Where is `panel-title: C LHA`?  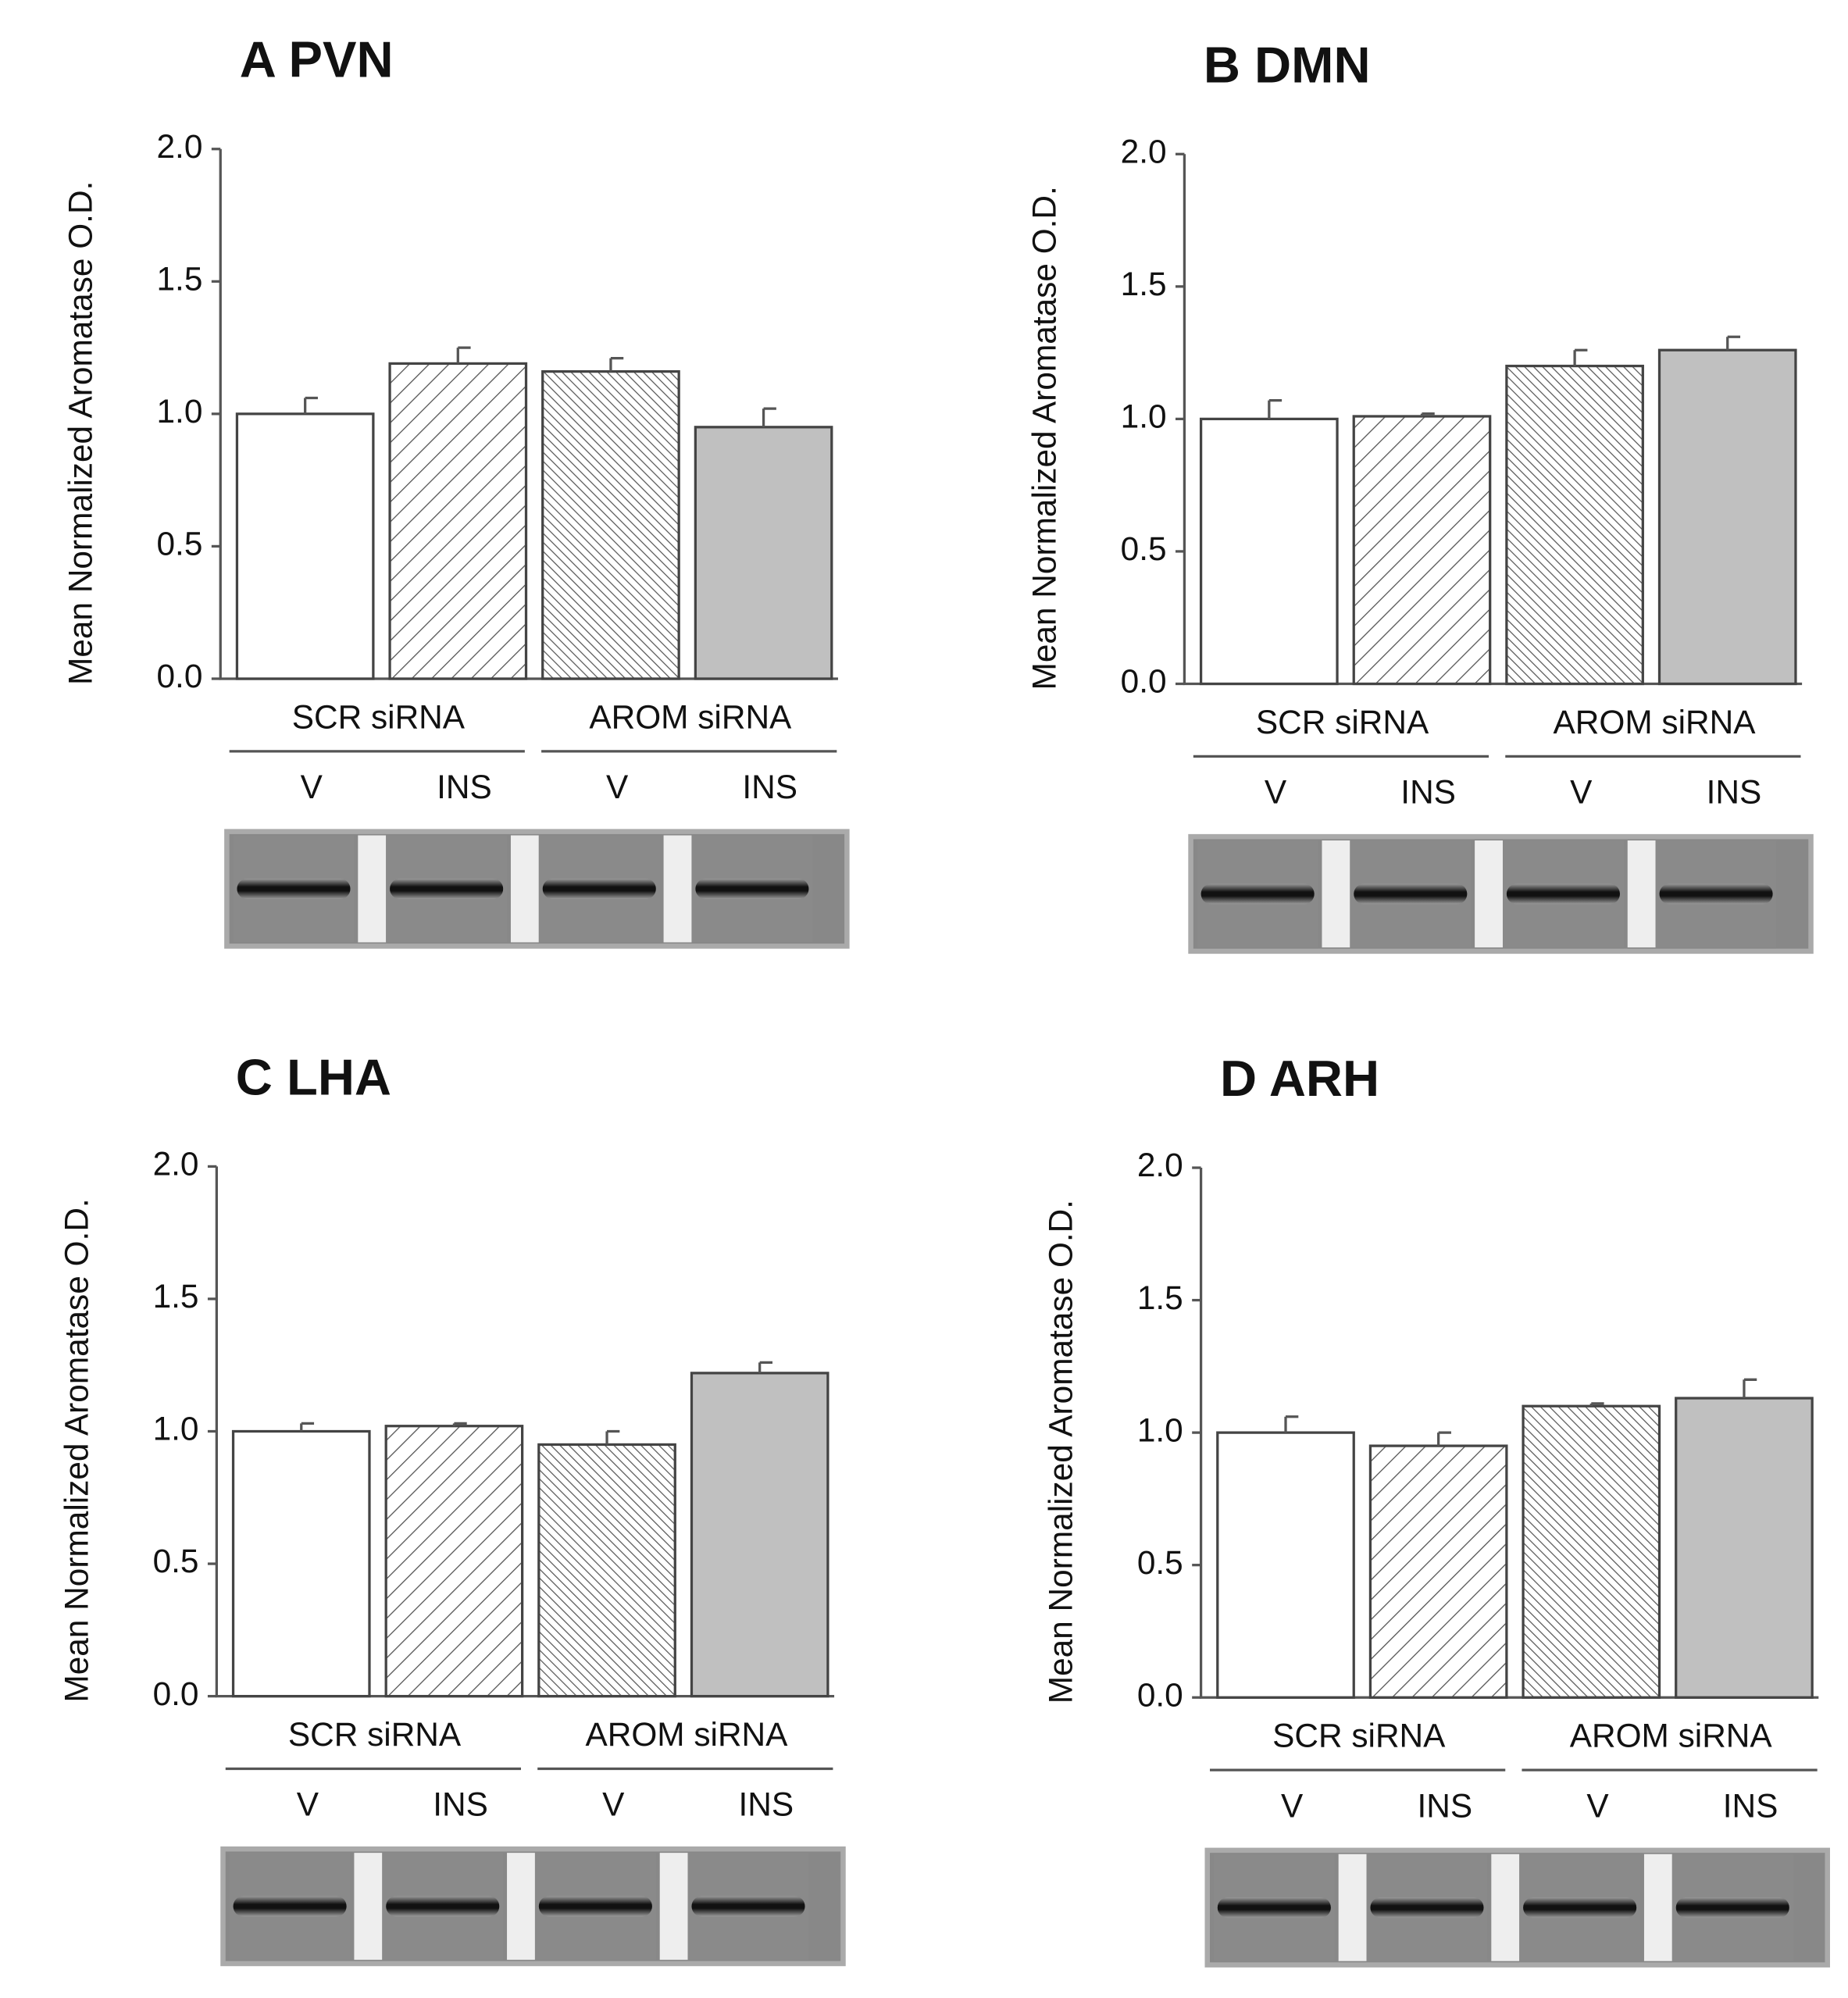
panel-title: C LHA is located at coordinates (313, 1076).